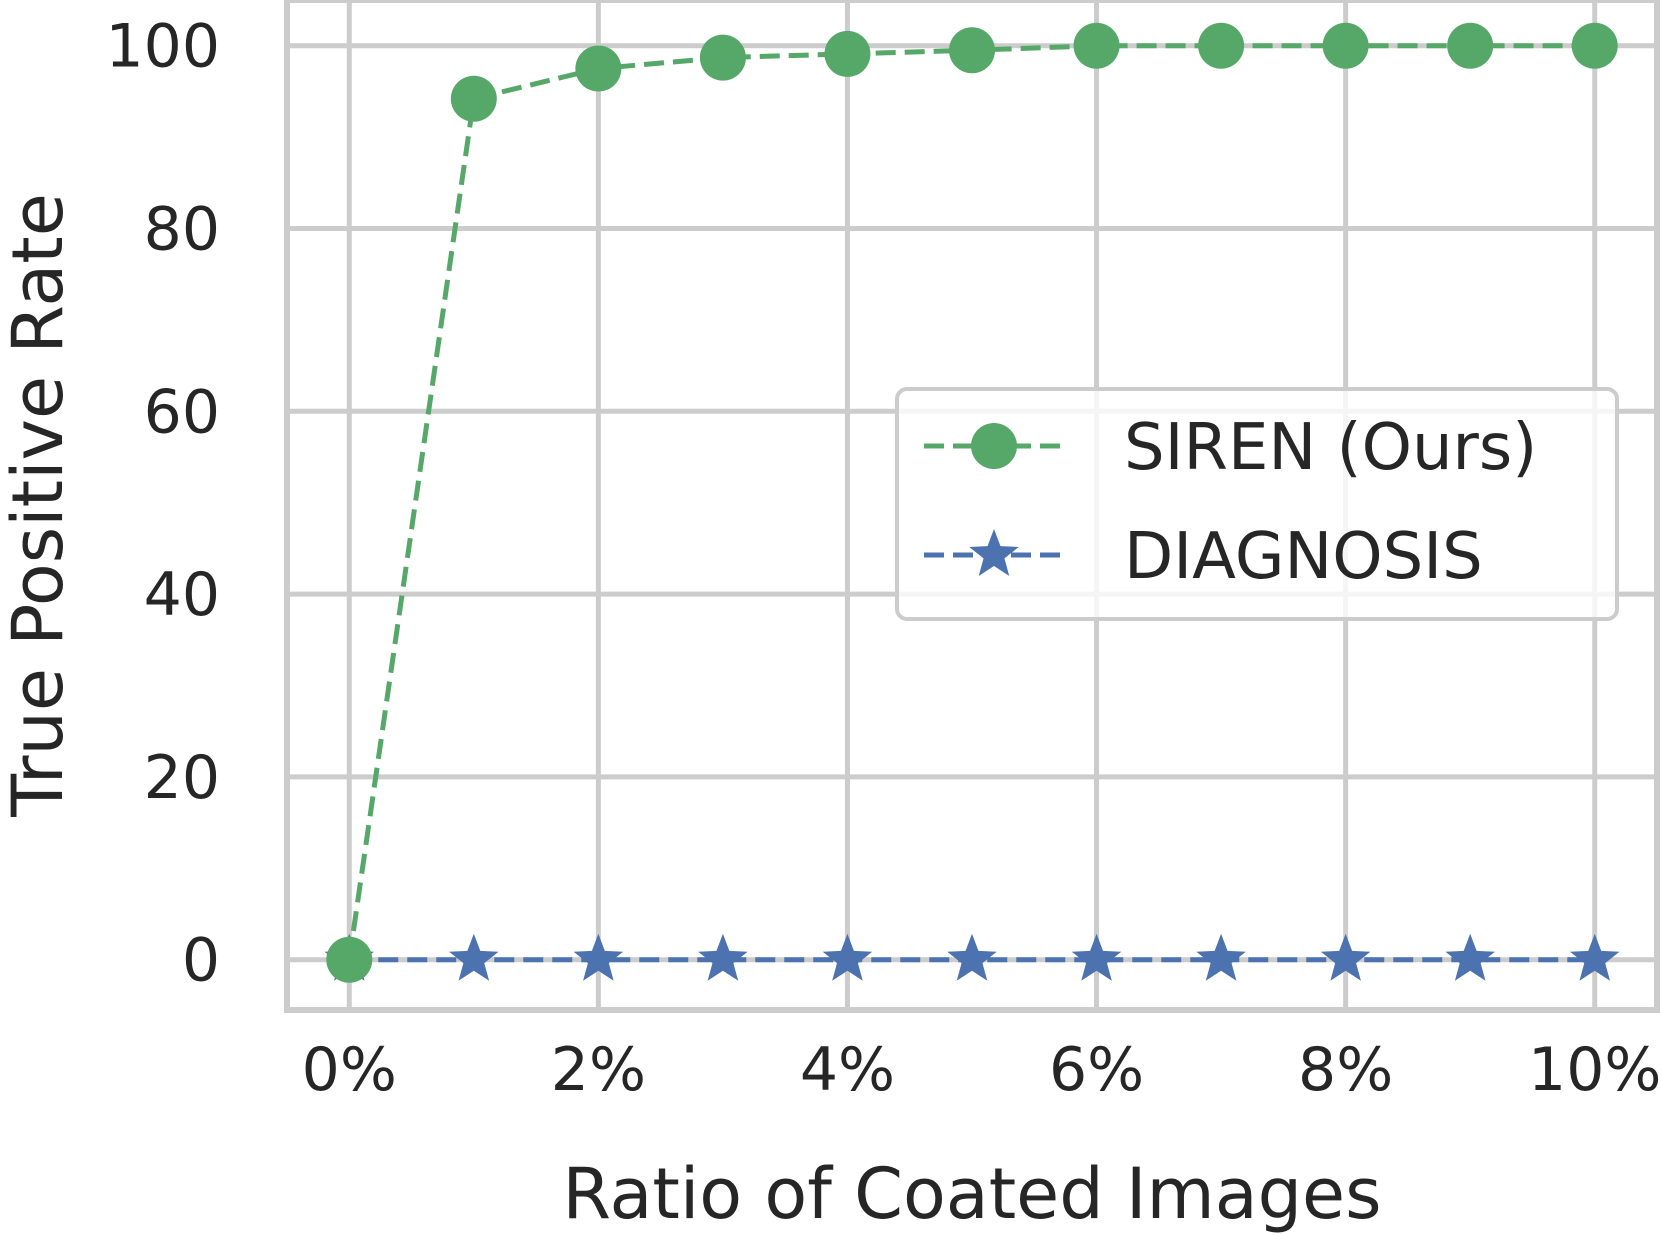 The height and width of the screenshot is (1234, 1661). Describe the element at coordinates (1345, 1070) in the screenshot. I see `x-tick-label: 8%` at that location.